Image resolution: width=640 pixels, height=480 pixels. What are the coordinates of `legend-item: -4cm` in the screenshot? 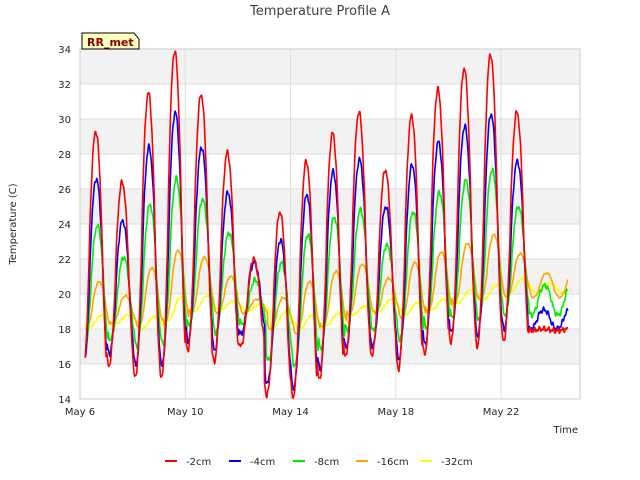 It's located at (252, 462).